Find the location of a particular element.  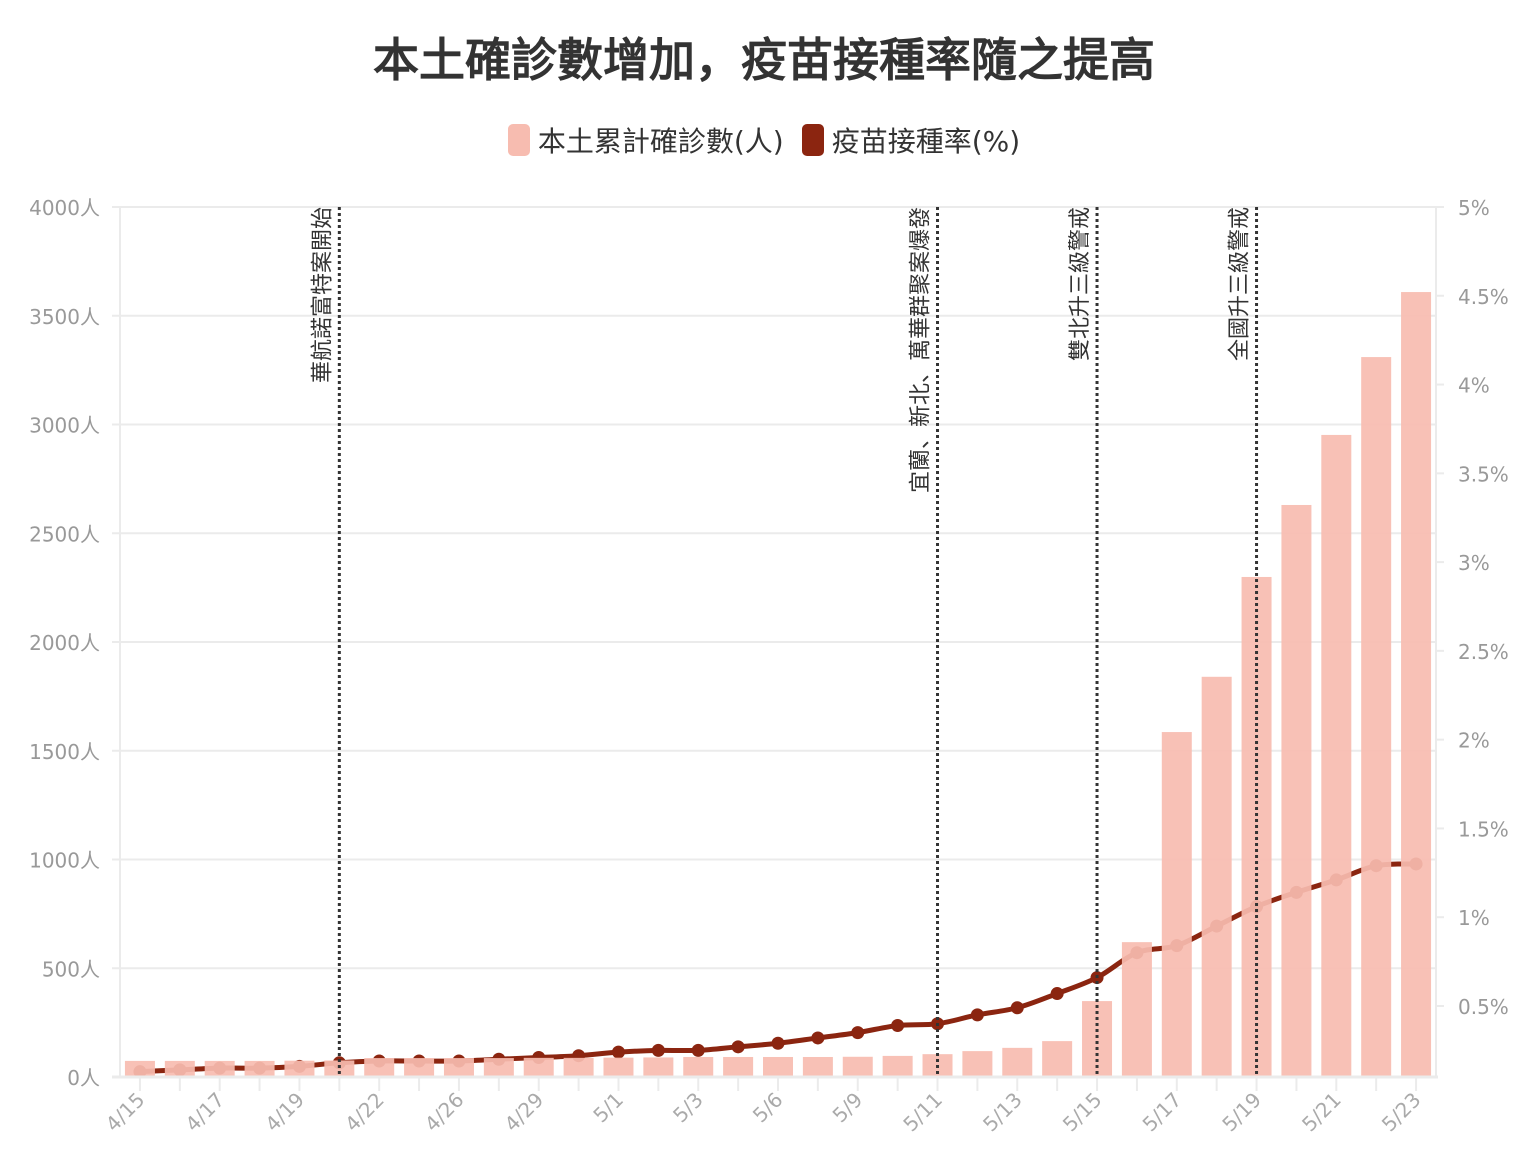

x-tick-label: 5/6 is located at coordinates (768, 1108).